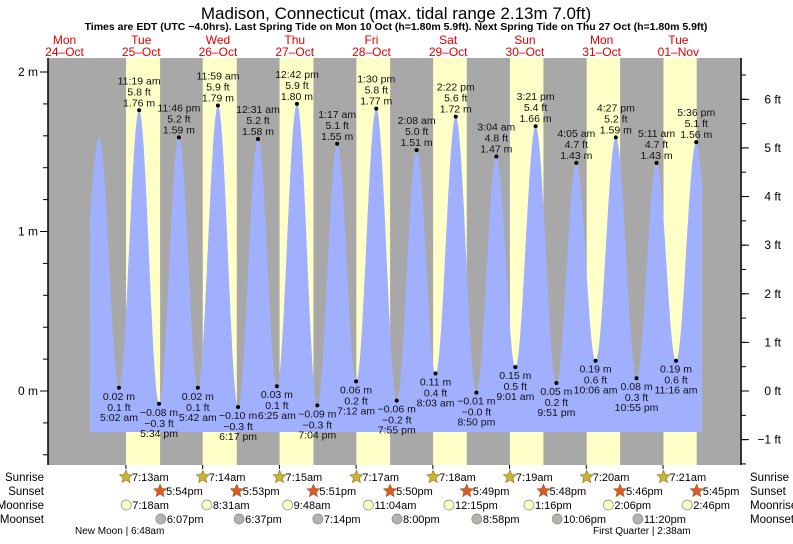  Describe the element at coordinates (312, 506) in the screenshot. I see `moonrise-time: 9:48am` at that location.